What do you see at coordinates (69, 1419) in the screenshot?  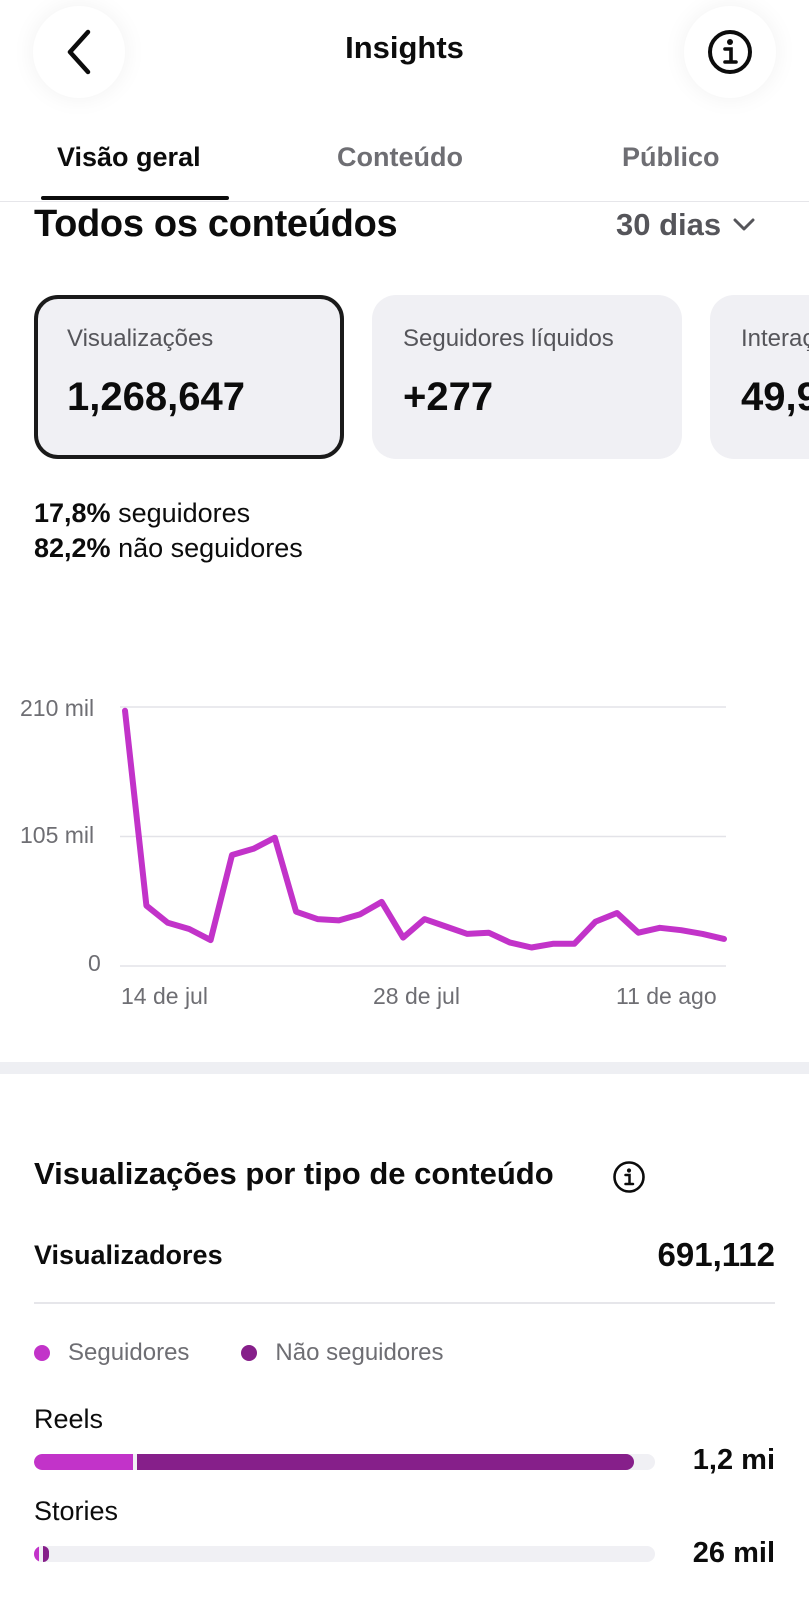 I see `content-type-label-reels: Reels` at bounding box center [69, 1419].